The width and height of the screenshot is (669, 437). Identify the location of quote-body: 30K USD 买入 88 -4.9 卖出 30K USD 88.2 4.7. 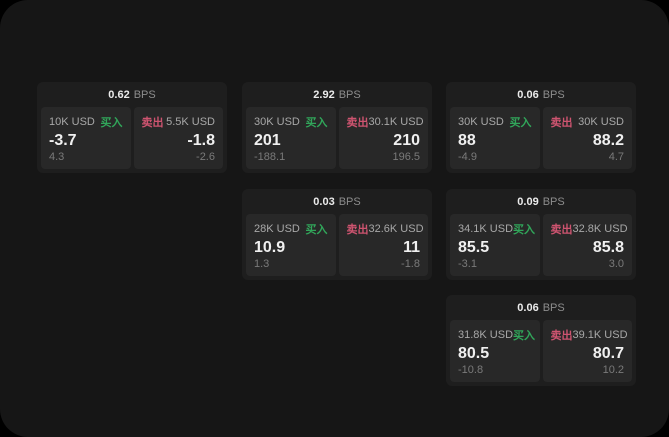
(541, 140).